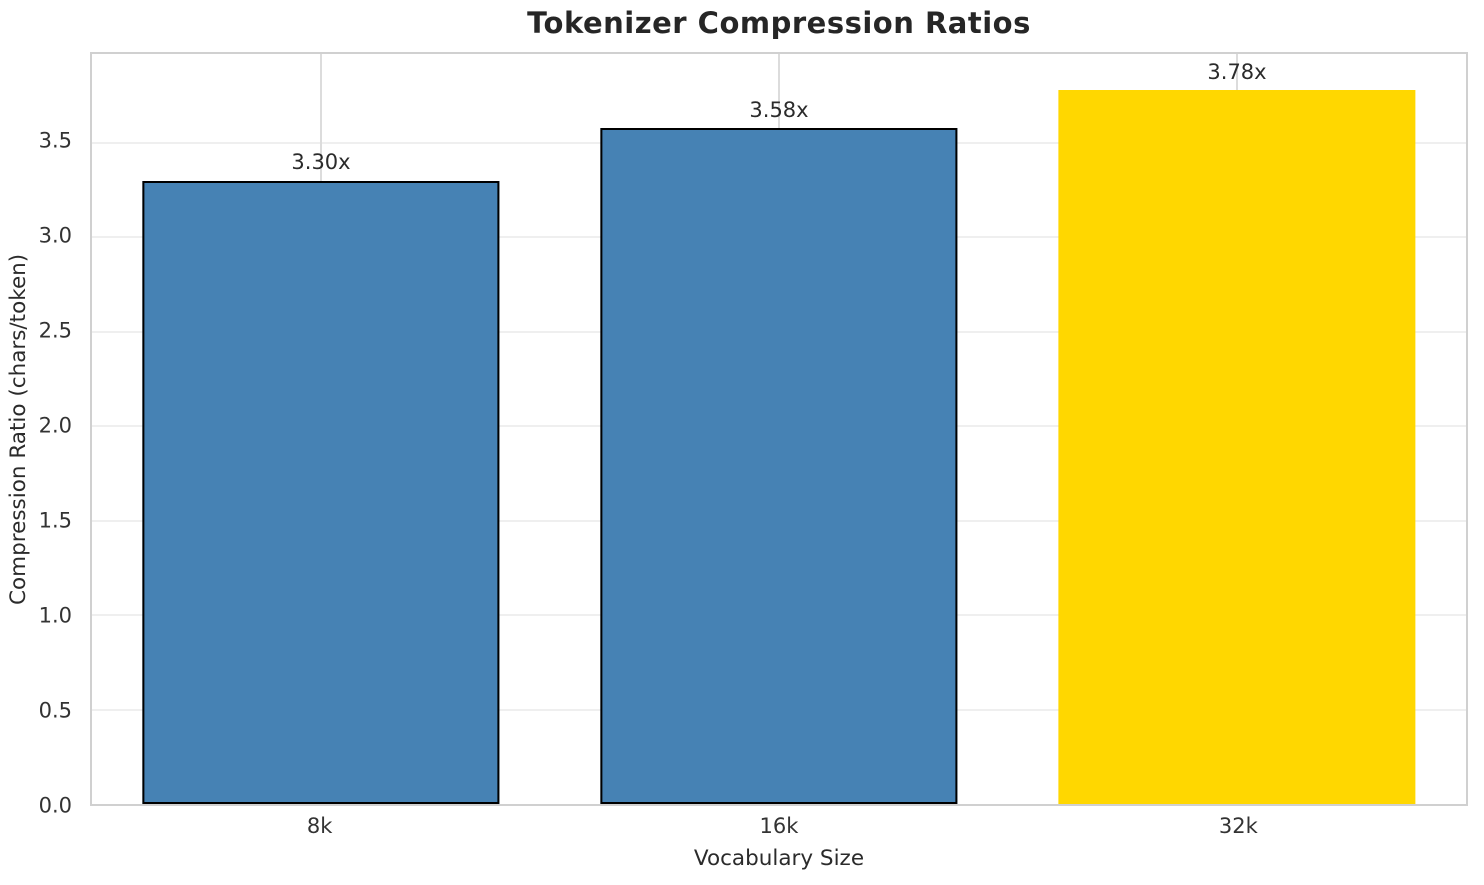  Describe the element at coordinates (55, 615) in the screenshot. I see `y-tick-label-1.0: 1.0` at that location.